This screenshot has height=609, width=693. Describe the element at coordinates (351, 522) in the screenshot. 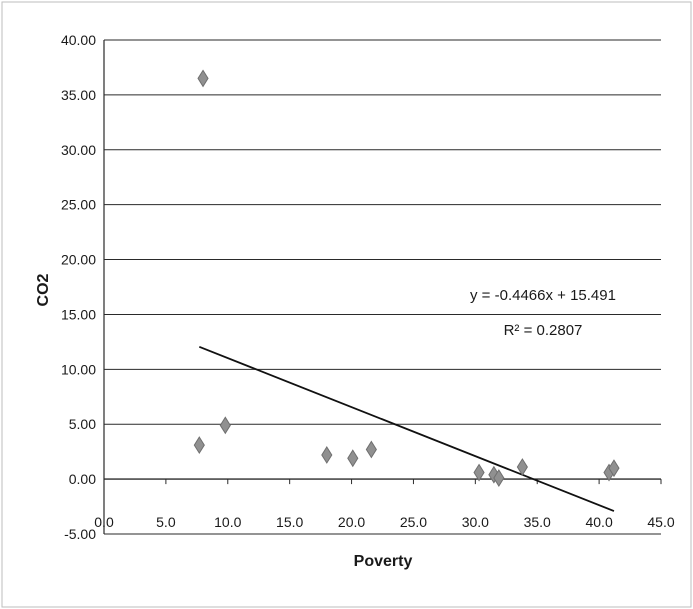

I see `x-tick-label: 20.0` at that location.